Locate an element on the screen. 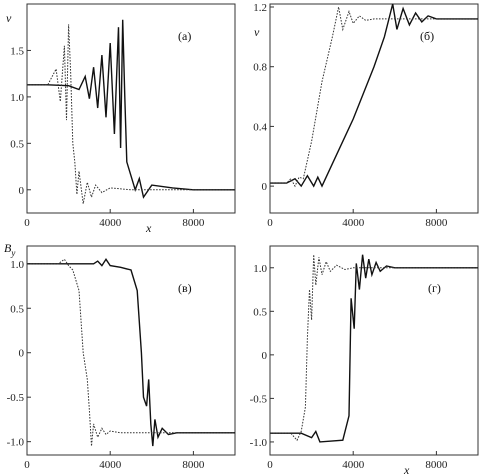 This screenshot has height=476, width=479. y-axis-label: By is located at coordinates (9, 249).